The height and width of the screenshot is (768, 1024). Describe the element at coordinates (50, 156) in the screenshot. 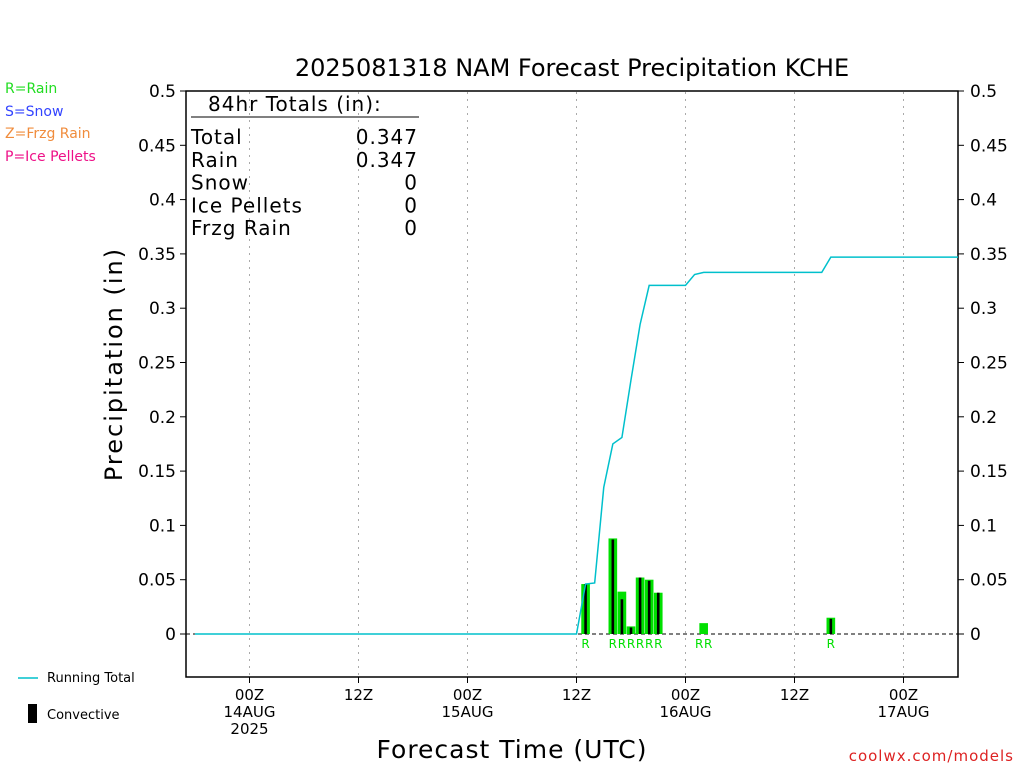

I see `type-legend-item-3: P=Ice Pellets` at that location.